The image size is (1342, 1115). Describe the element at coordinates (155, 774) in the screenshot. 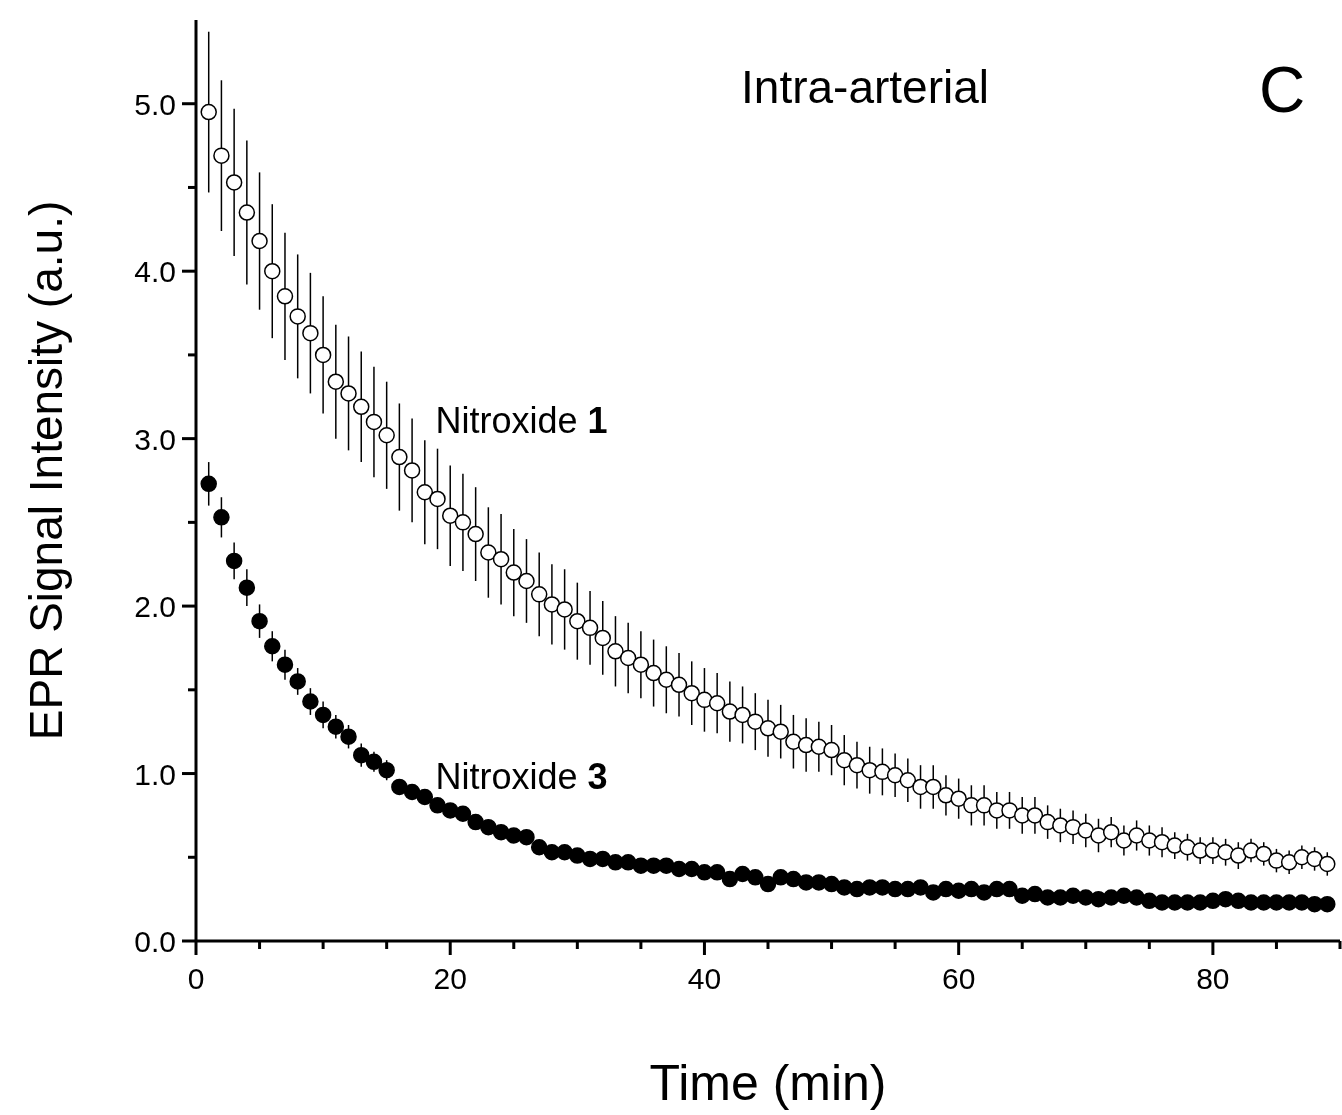

I see `y-tick-label: 1.0` at that location.